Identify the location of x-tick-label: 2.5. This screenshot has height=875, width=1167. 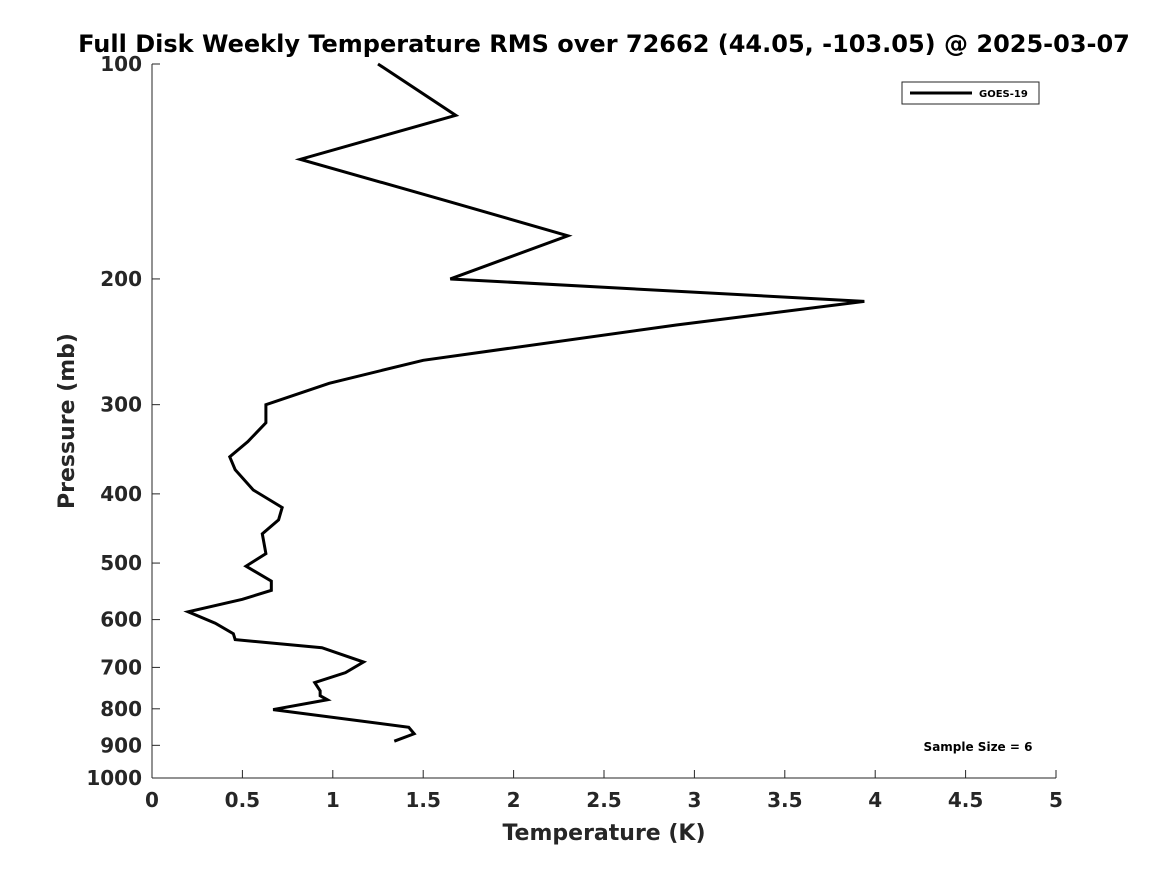
(603, 800).